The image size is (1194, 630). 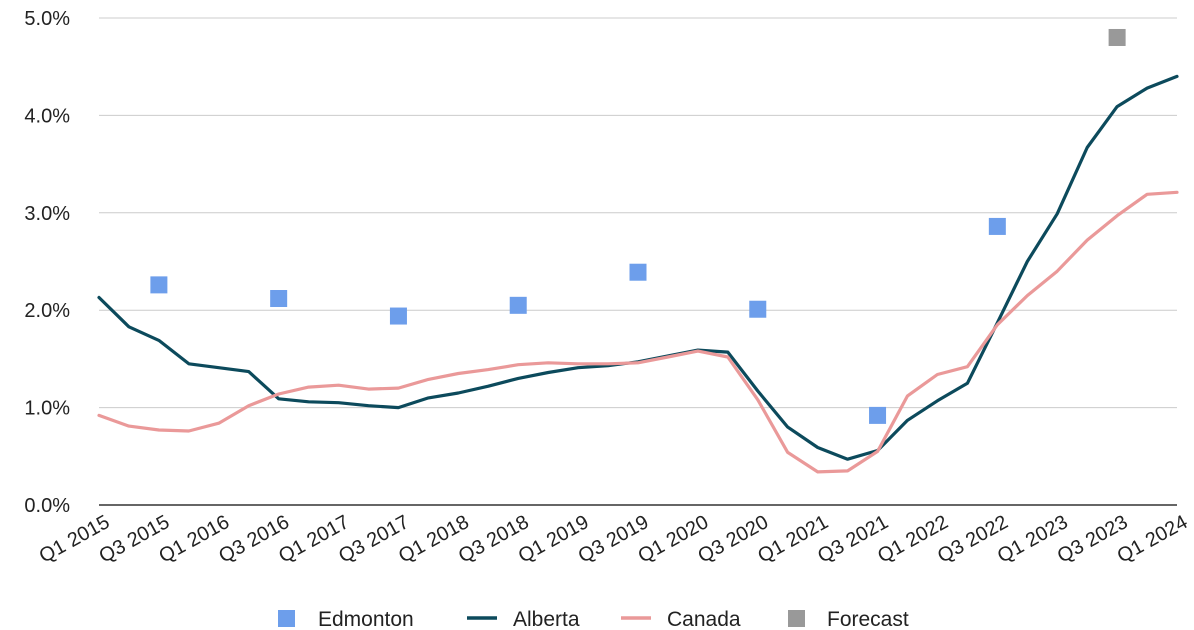 What do you see at coordinates (47, 116) in the screenshot?
I see `y-tick-label: 4.0%` at bounding box center [47, 116].